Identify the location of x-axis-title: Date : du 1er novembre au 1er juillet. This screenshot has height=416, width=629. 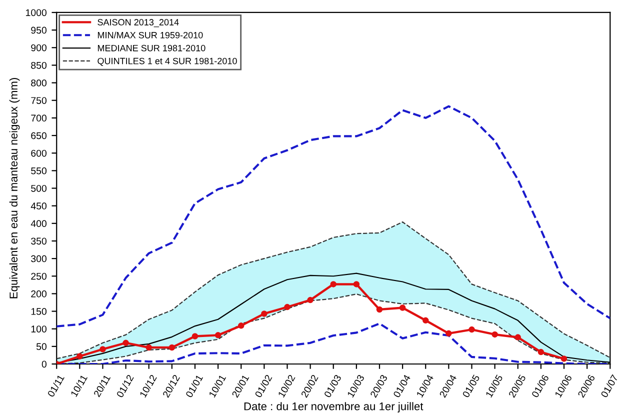
(334, 407).